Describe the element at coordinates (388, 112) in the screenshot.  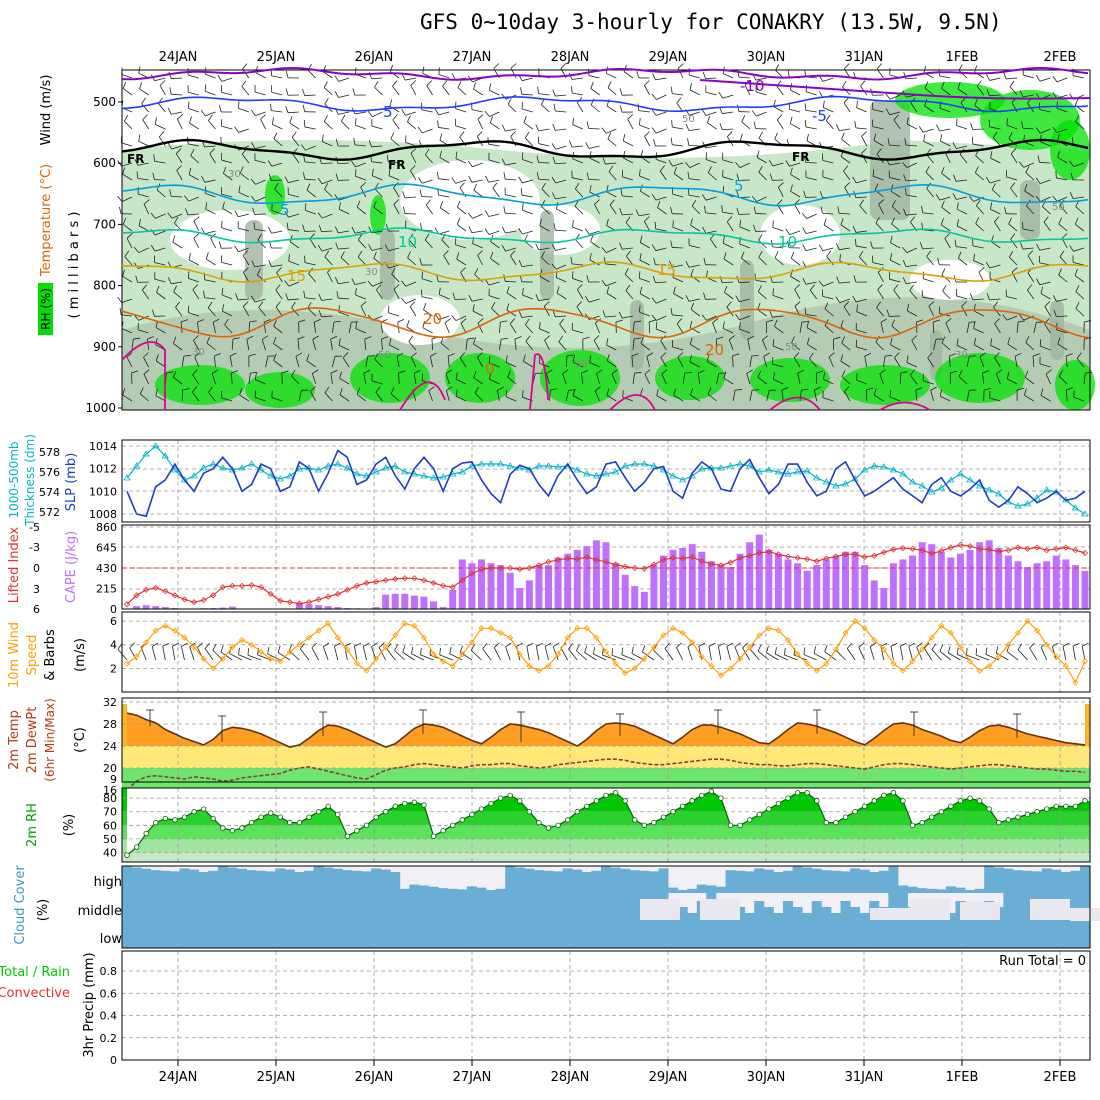
I see `contour-label: 5` at that location.